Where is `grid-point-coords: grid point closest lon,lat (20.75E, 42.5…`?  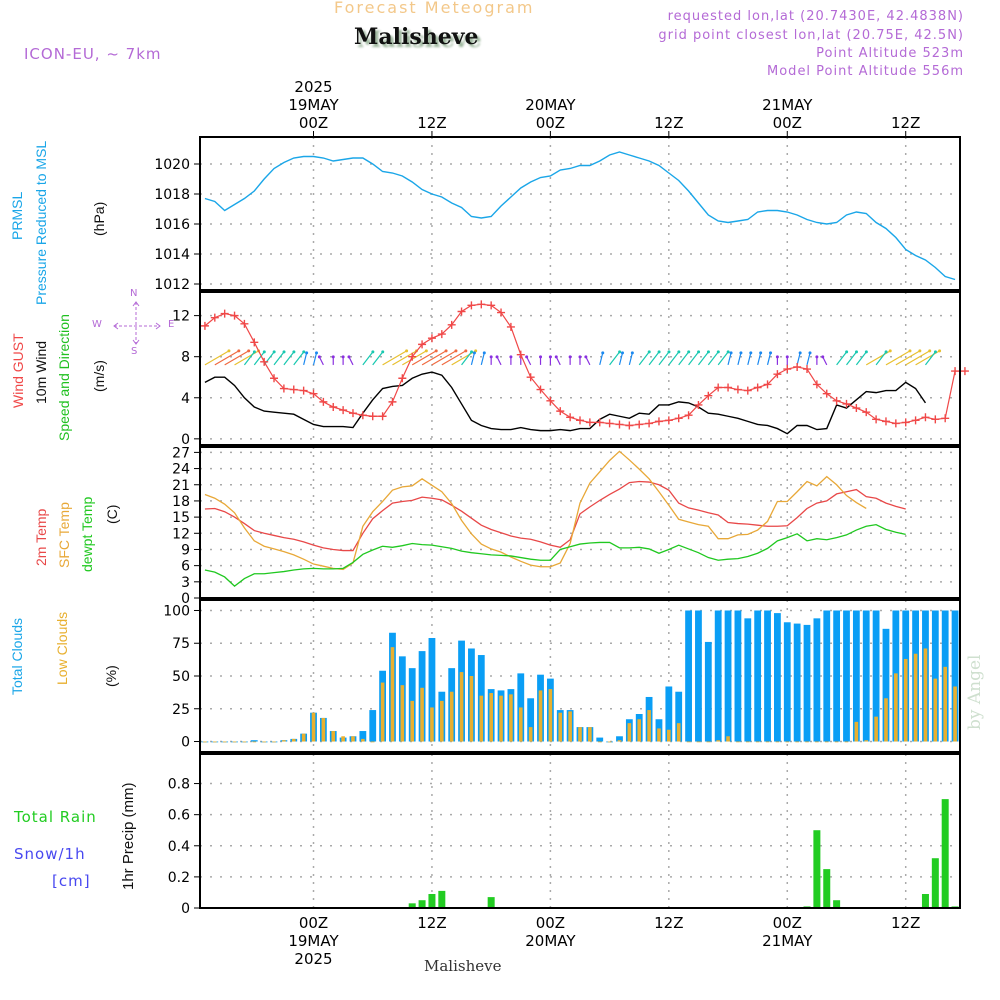
grid-point-coords: grid point closest lon,lat (20.75E, 42.5… is located at coordinates (811, 35).